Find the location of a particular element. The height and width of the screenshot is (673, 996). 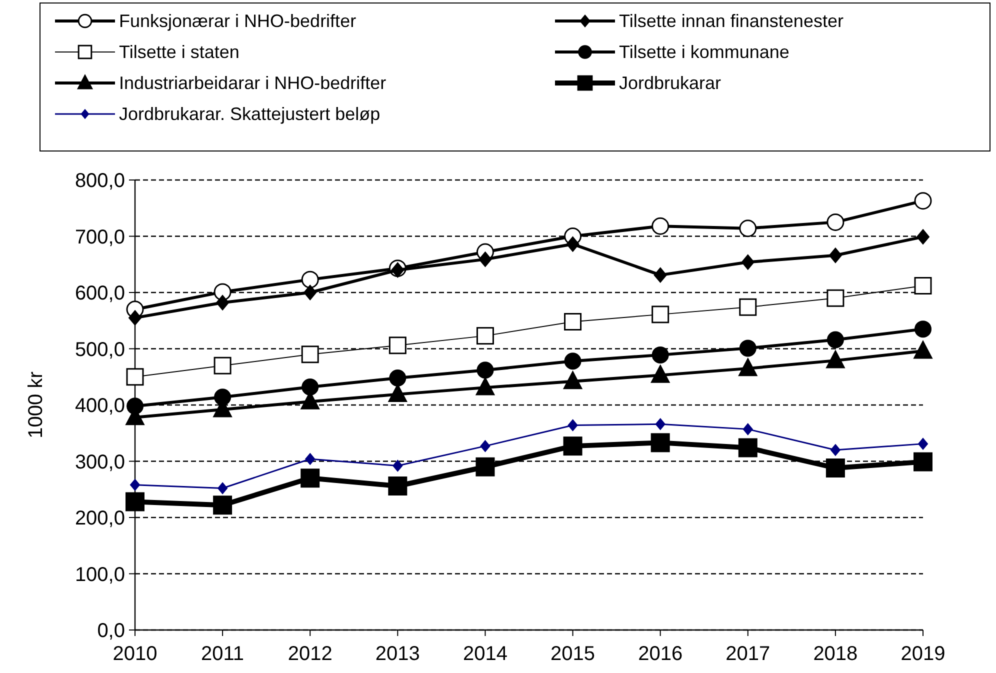

y-tick-label: 0,0 is located at coordinates (111, 631).